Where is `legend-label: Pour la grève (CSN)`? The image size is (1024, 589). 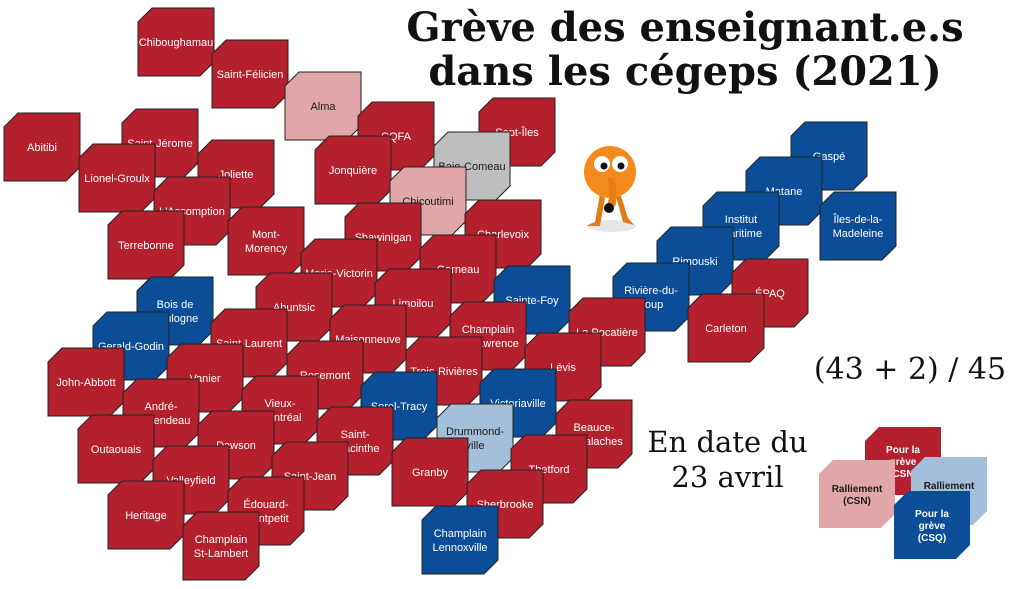 legend-label: Pour la grève (CSN) is located at coordinates (903, 462).